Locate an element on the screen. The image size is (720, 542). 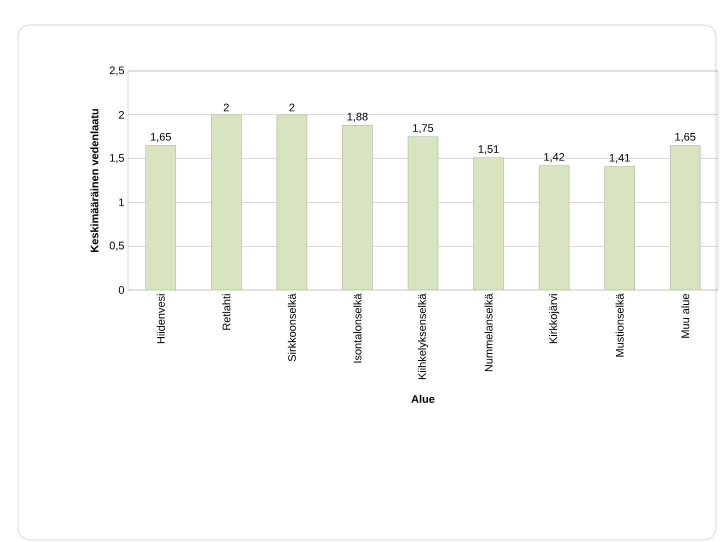
data-label: 1,51 is located at coordinates (488, 149).